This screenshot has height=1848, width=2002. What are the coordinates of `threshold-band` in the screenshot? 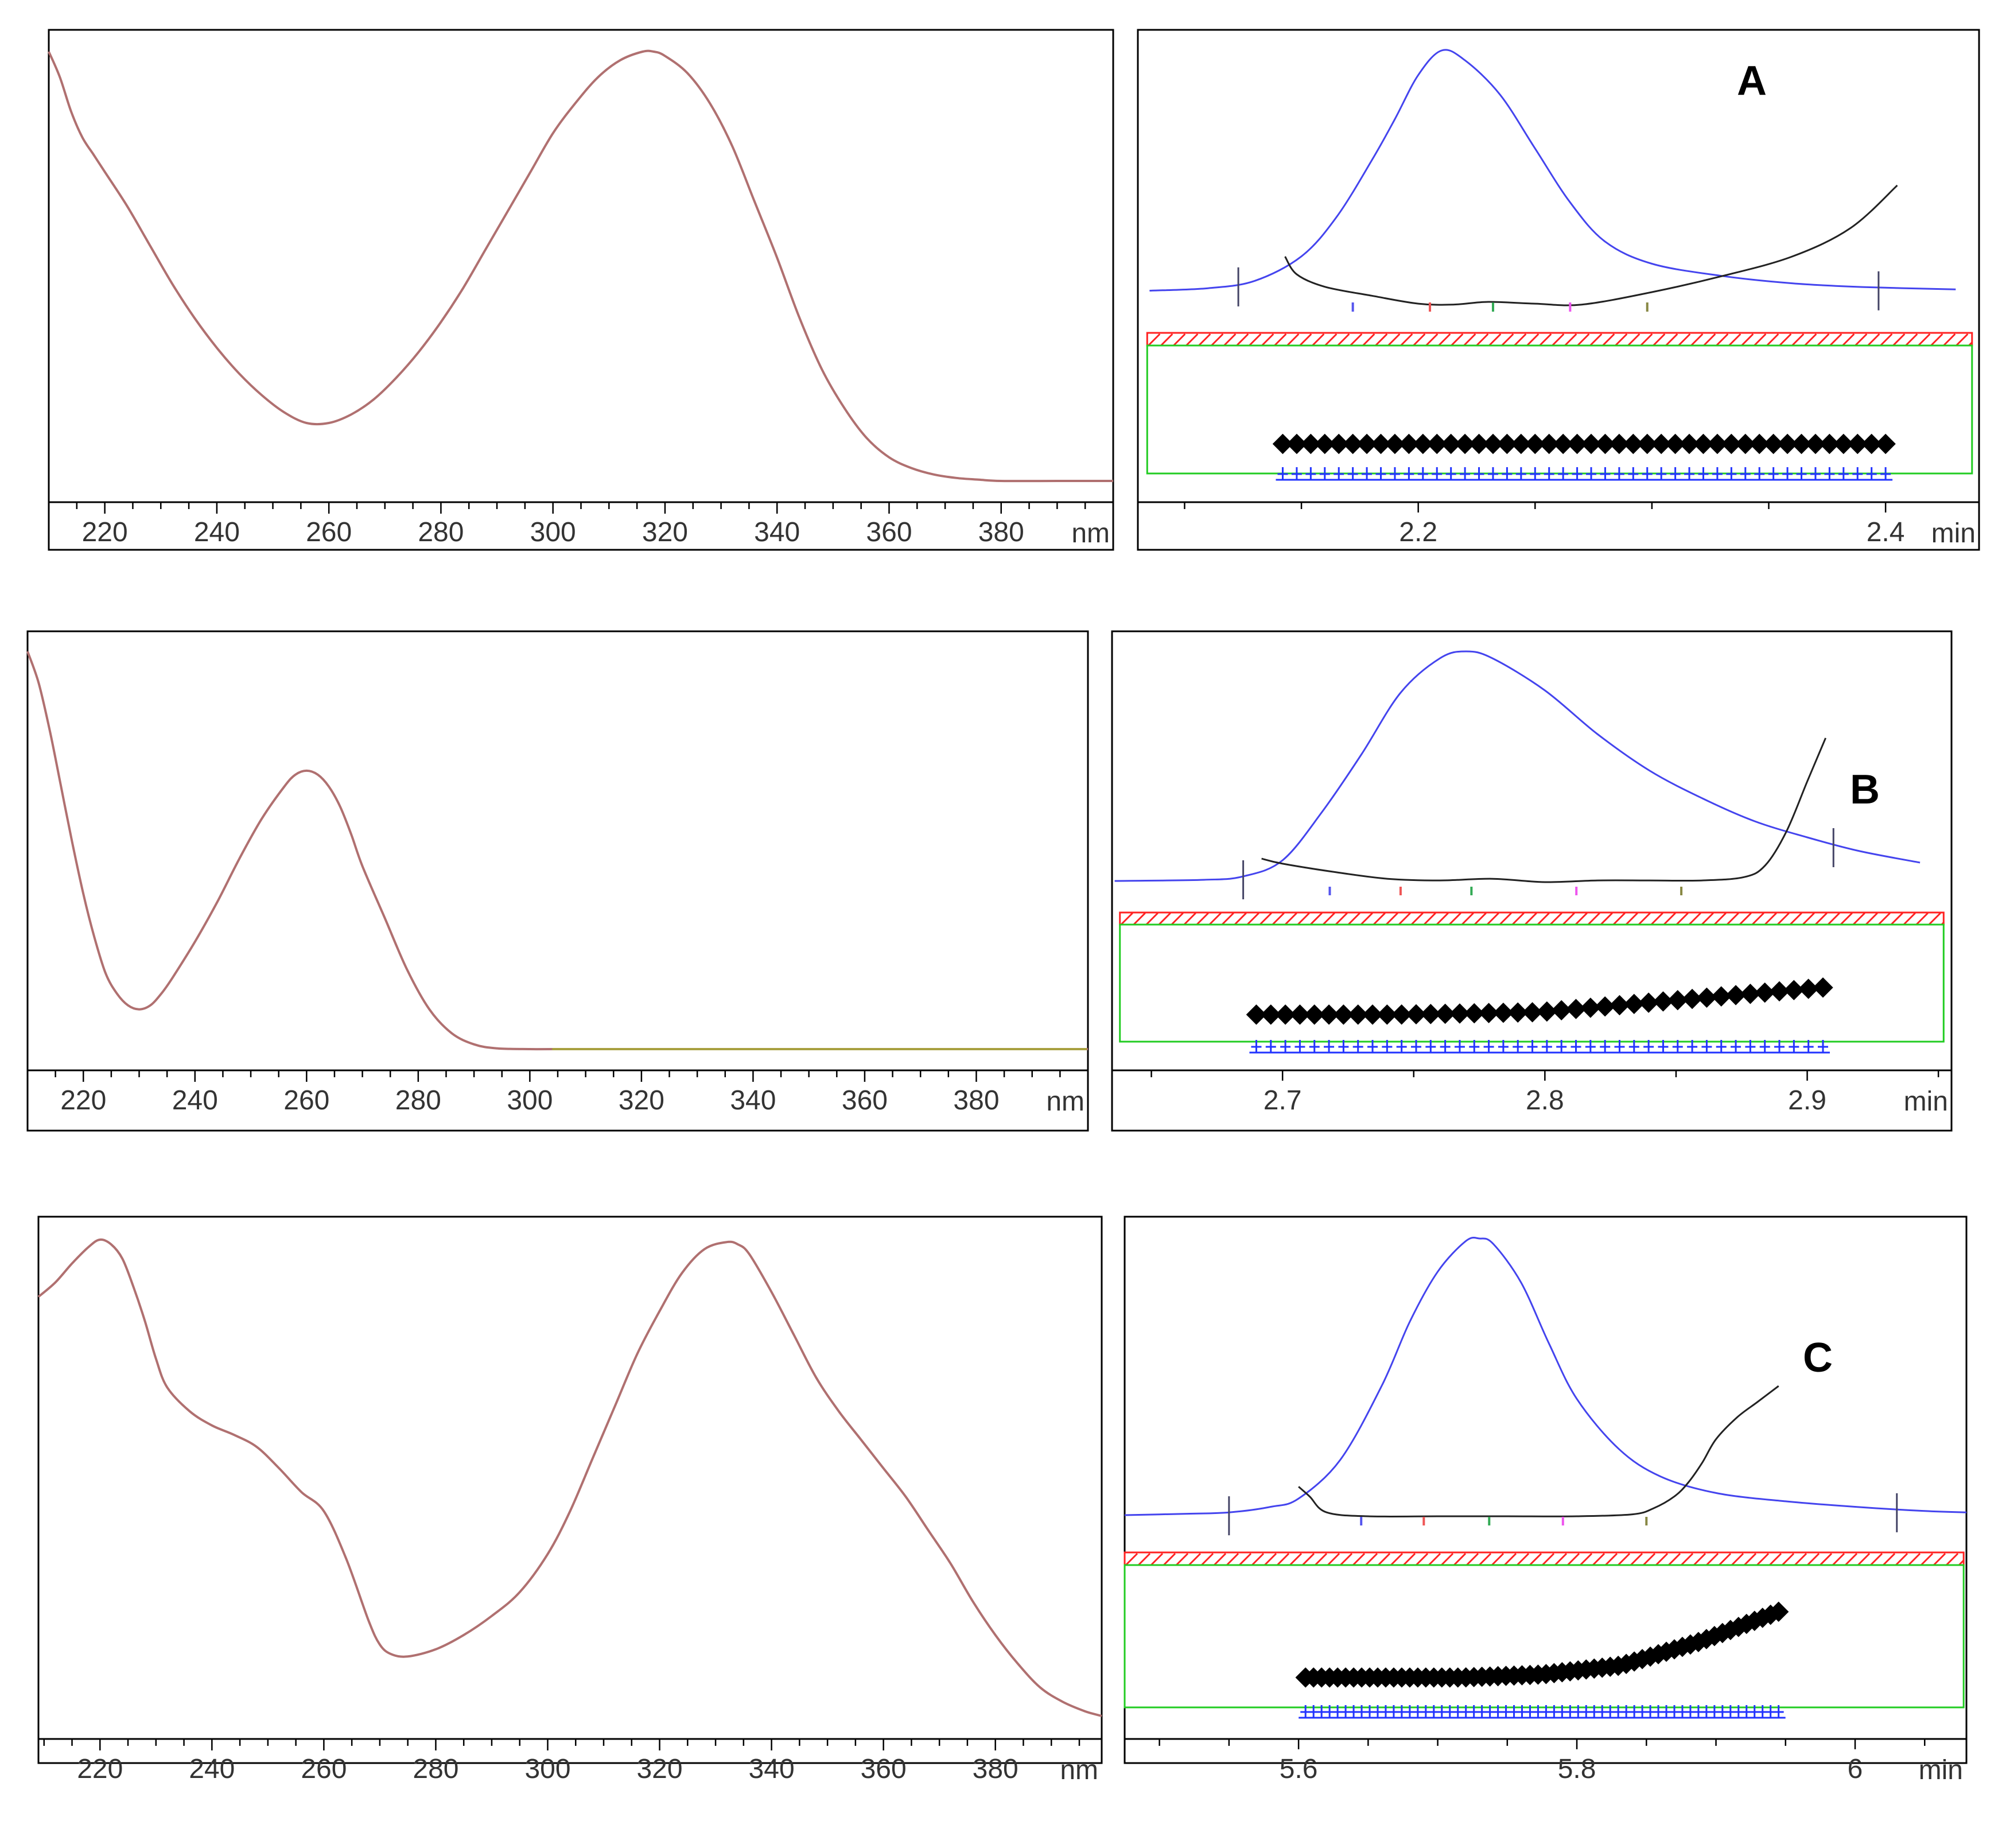 It's located at (1532, 919).